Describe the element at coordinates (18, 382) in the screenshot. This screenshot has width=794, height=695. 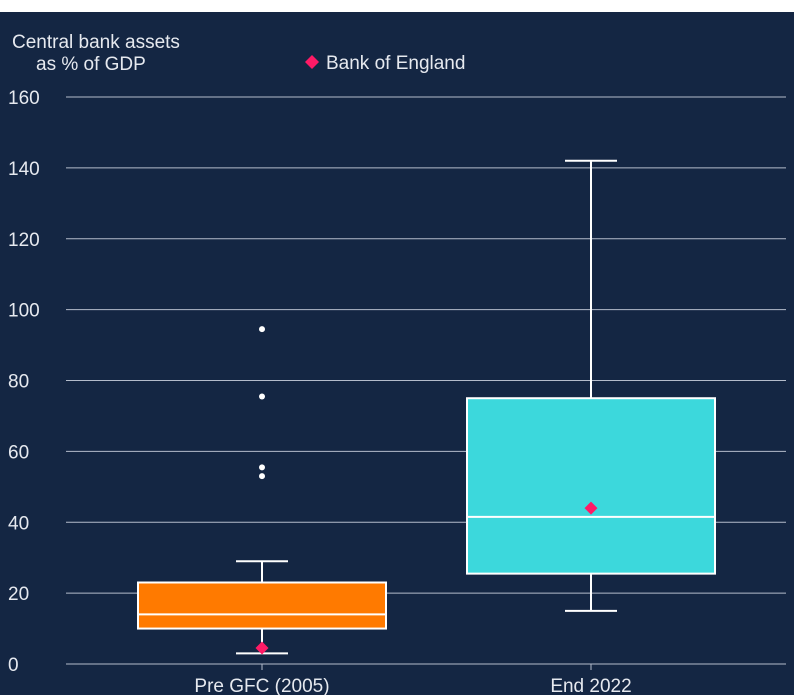
I see `y-tick-label-80: 80` at that location.